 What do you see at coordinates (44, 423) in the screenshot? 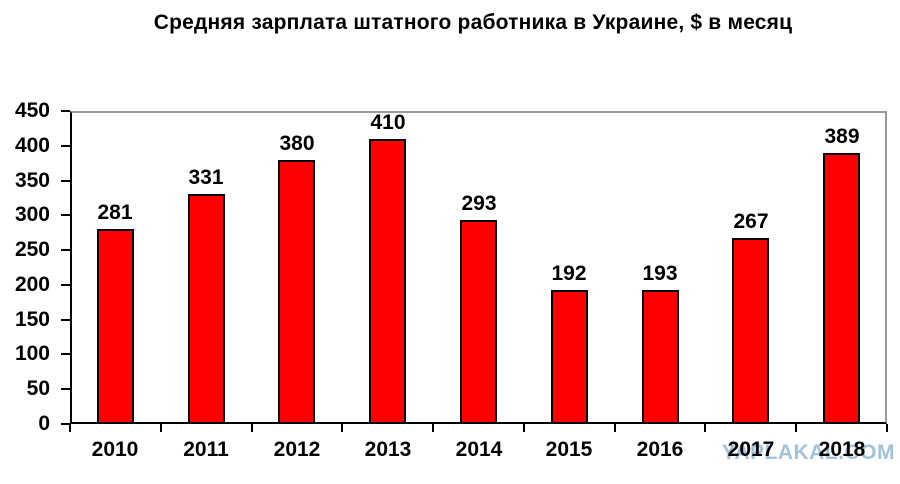
I see `y-tick-label: 0` at bounding box center [44, 423].